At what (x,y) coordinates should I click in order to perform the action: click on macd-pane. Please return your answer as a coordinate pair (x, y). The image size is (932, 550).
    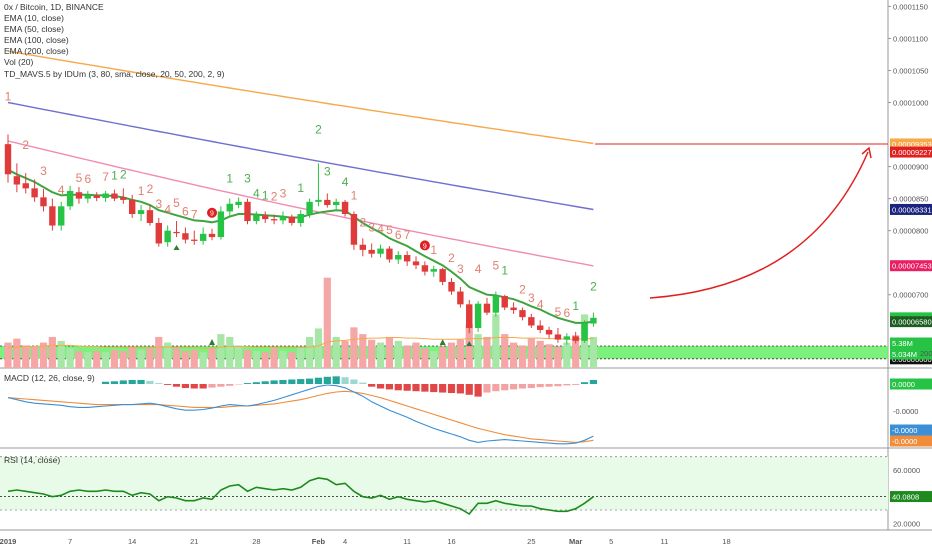
    Looking at the image, I should click on (302, 410).